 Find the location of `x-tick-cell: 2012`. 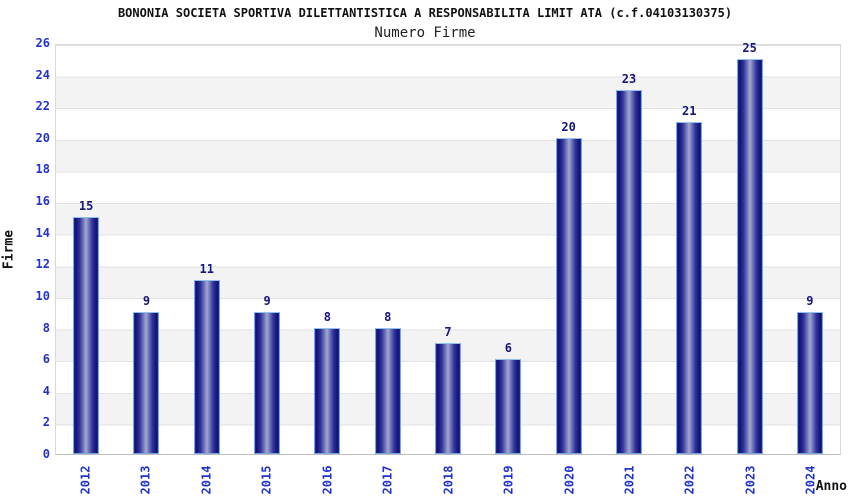

x-tick-cell: 2012 is located at coordinates (85, 479).